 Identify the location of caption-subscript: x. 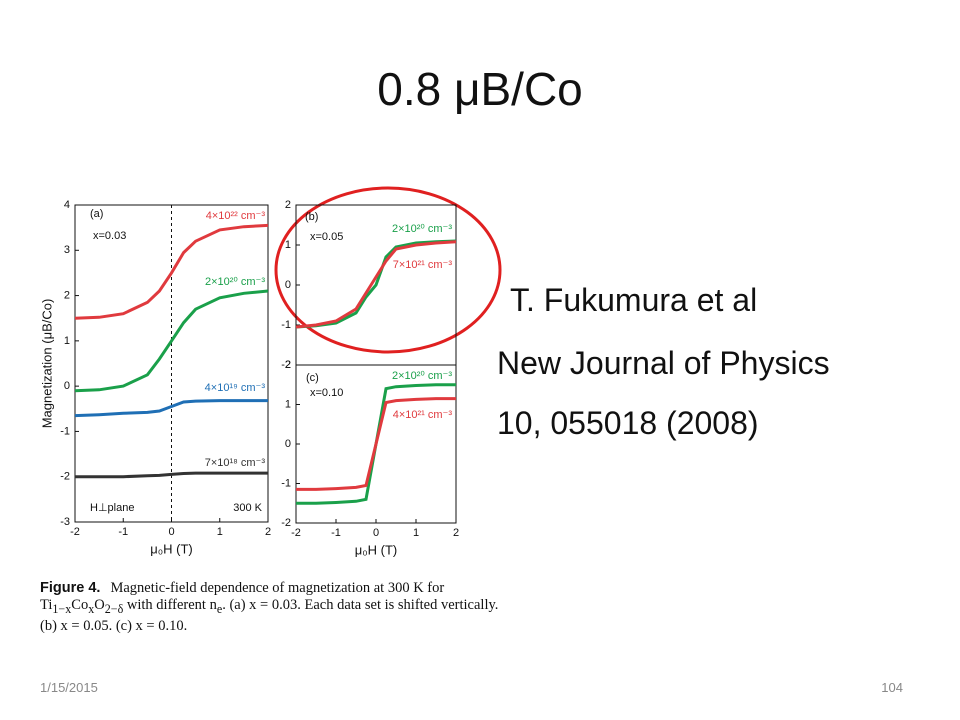
(91, 608).